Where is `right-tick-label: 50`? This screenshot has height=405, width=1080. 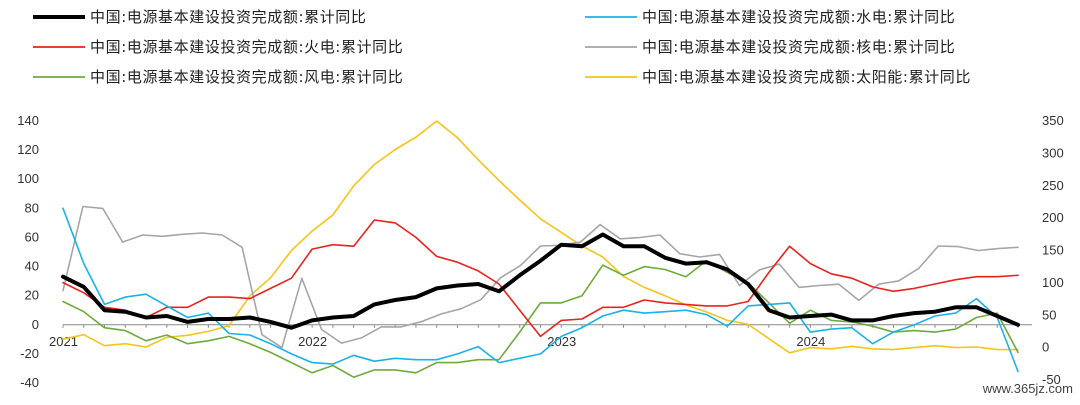 right-tick-label: 50 is located at coordinates (1049, 314).